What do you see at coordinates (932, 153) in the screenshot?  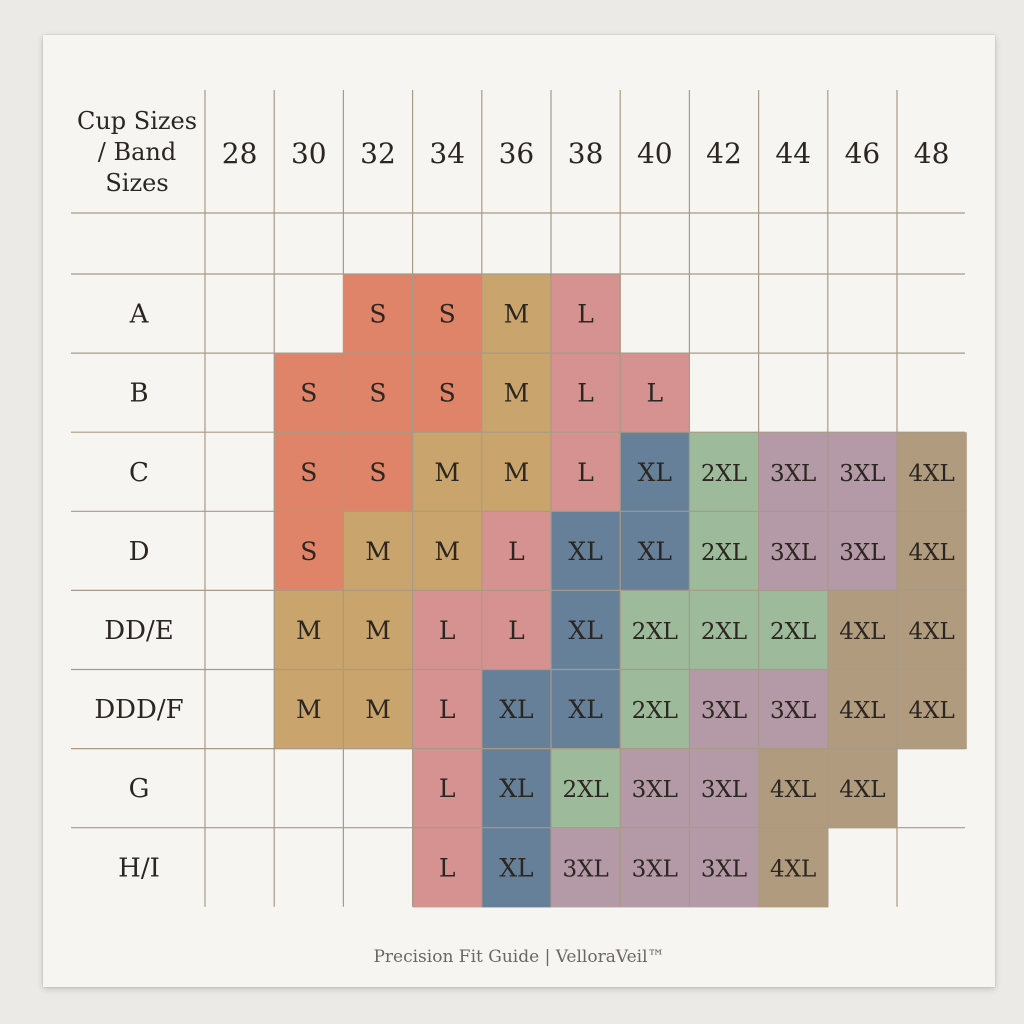 I see `band-size-header-48: 48` at bounding box center [932, 153].